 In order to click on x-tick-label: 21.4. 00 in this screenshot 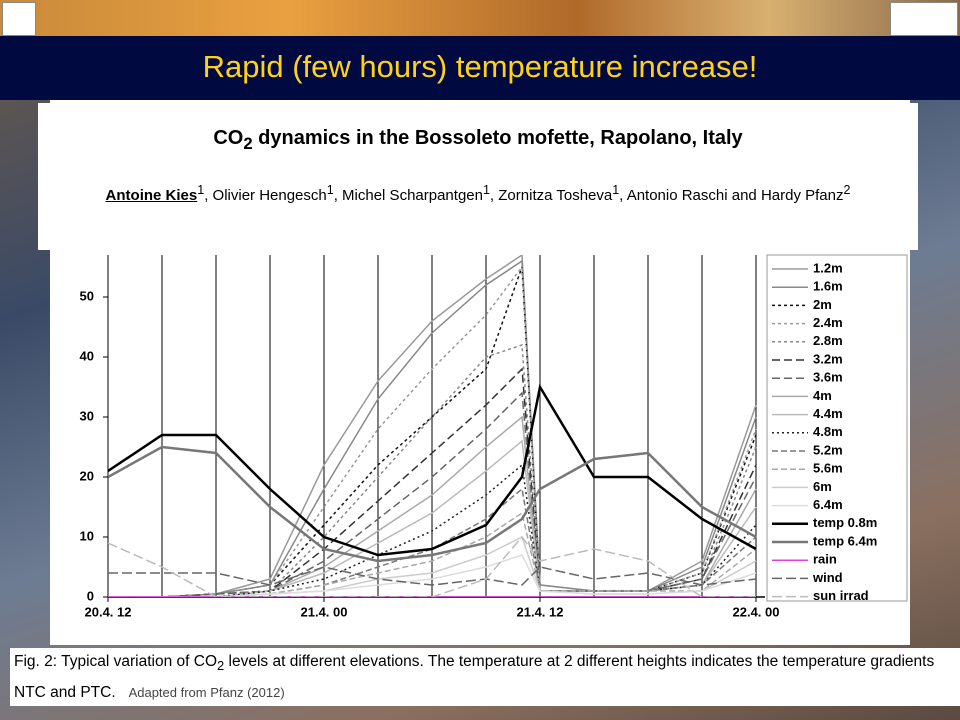, I will do `click(324, 611)`.